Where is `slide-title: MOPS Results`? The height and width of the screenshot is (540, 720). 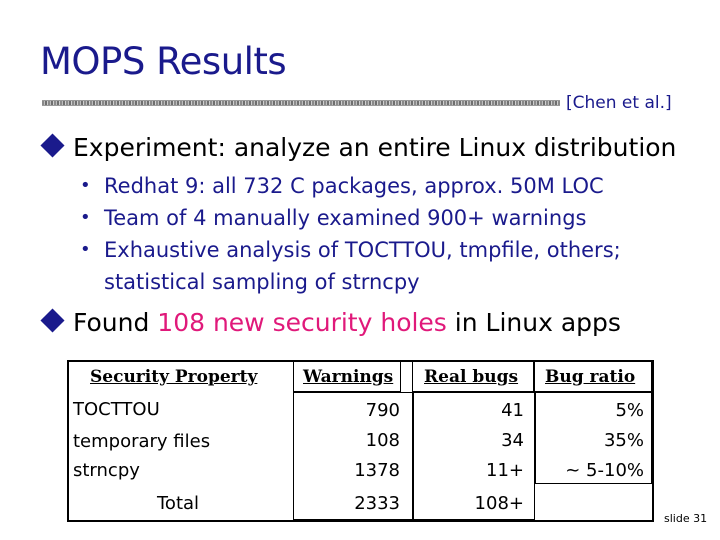
slide-title: MOPS Results is located at coordinates (163, 61).